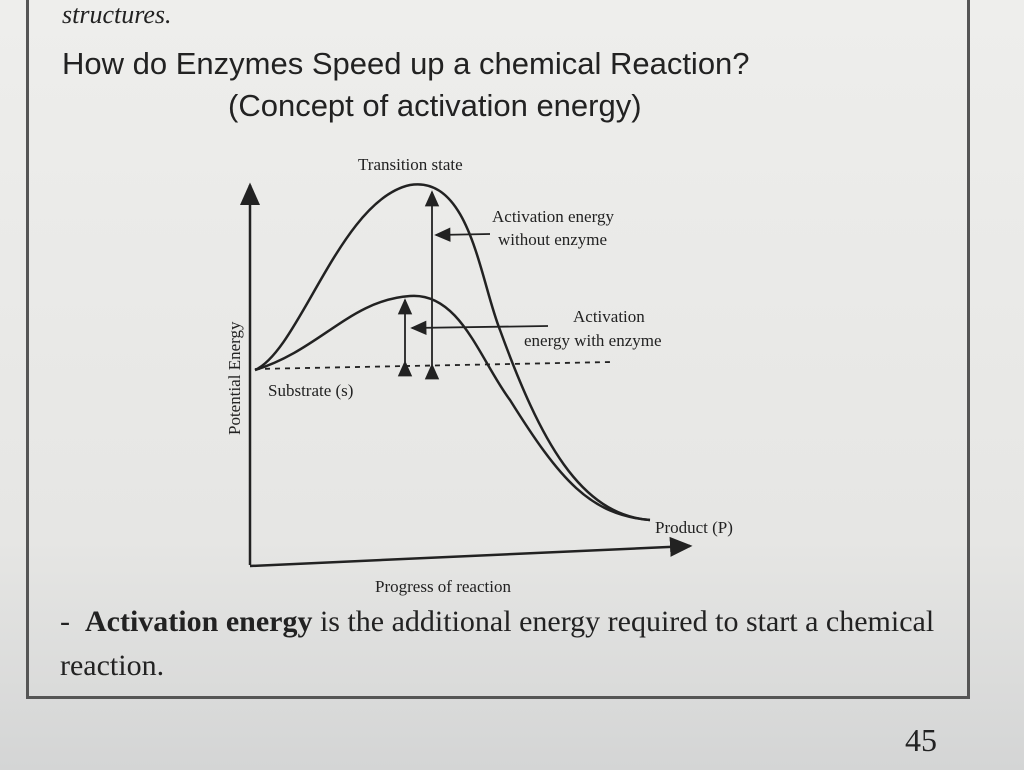  What do you see at coordinates (471, 552) in the screenshot?
I see `x-axis` at bounding box center [471, 552].